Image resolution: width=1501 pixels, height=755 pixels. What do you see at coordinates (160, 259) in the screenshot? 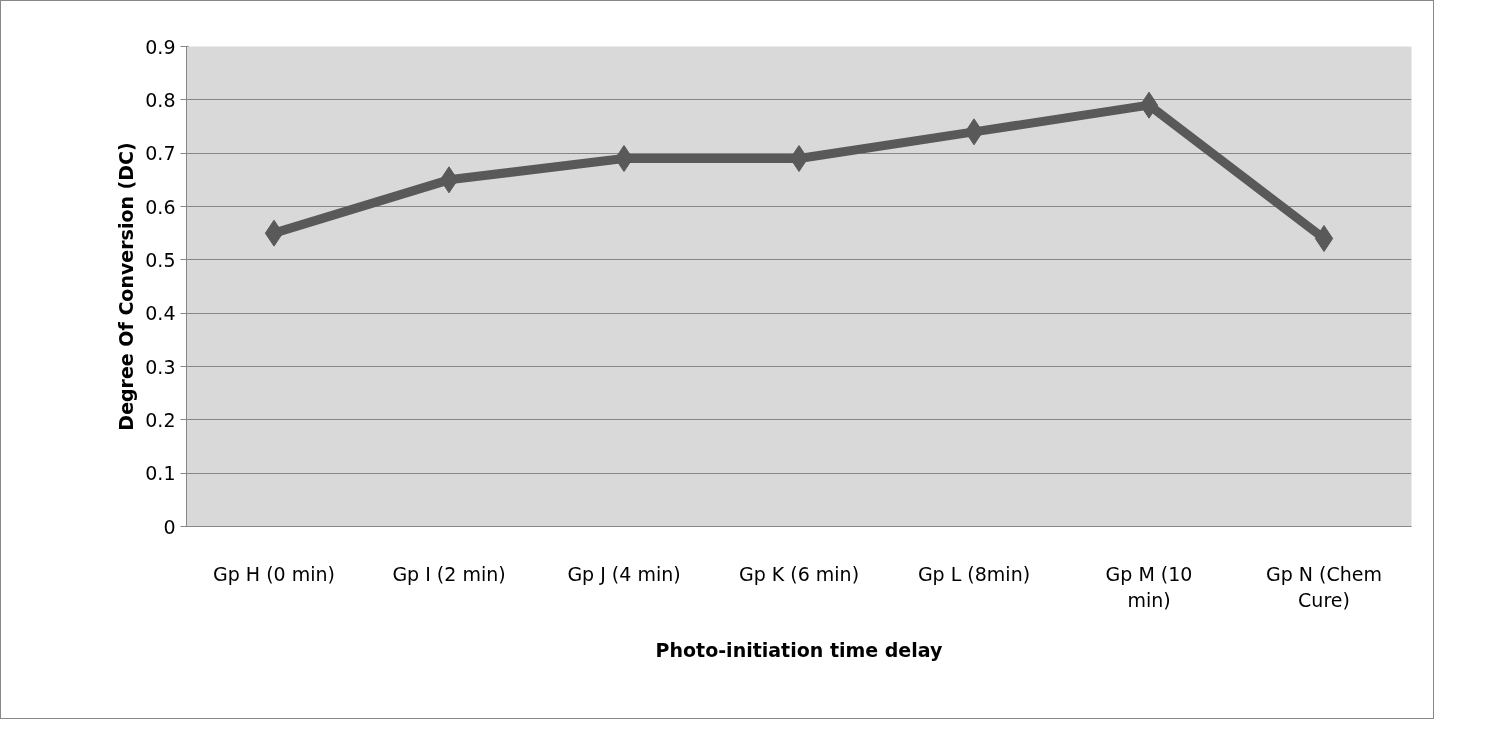
I see `y-tick-label: 0.5` at bounding box center [160, 259].